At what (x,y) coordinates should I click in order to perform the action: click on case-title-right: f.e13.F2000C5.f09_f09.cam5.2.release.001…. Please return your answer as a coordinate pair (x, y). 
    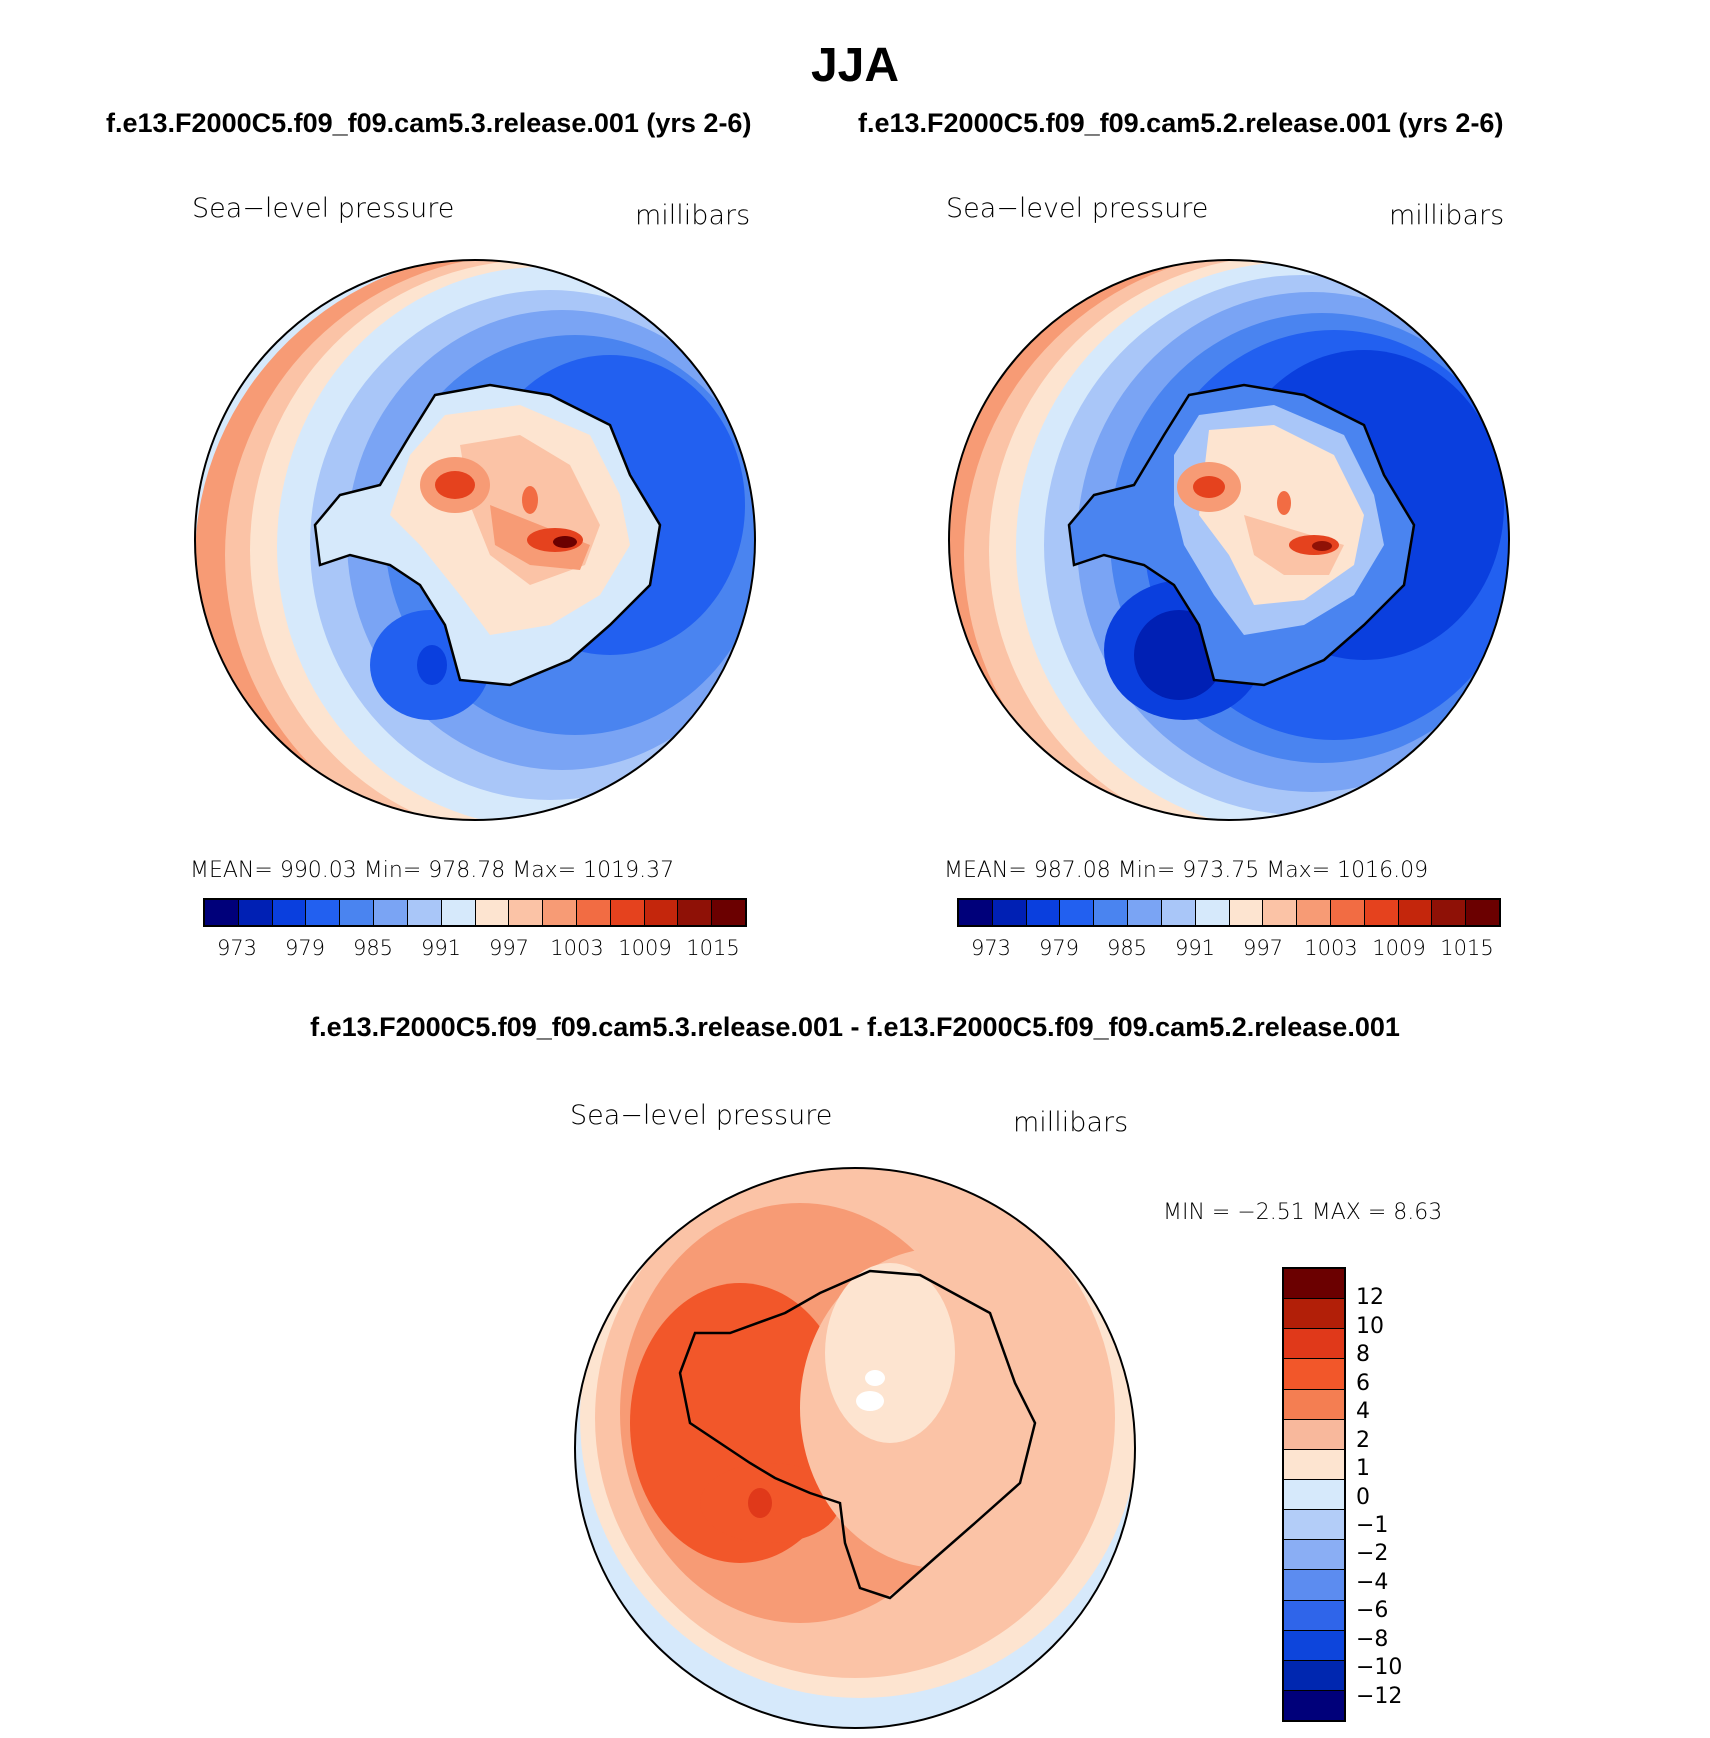
    Looking at the image, I should click on (1181, 123).